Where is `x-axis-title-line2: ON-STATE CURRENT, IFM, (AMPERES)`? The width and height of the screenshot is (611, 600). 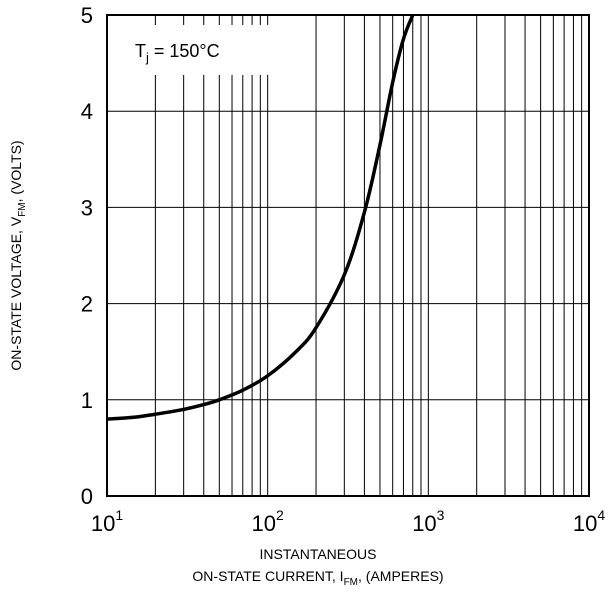
x-axis-title-line2: ON-STATE CURRENT, IFM, (AMPERES) is located at coordinates (317, 578).